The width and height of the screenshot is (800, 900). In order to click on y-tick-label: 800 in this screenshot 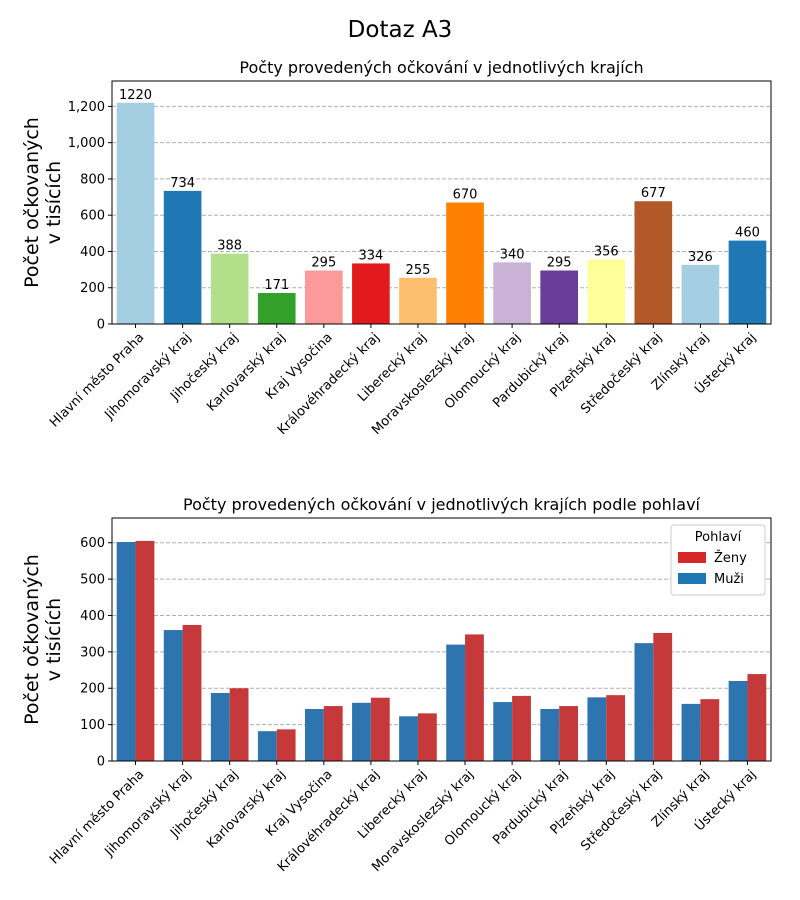, I will do `click(92, 179)`.